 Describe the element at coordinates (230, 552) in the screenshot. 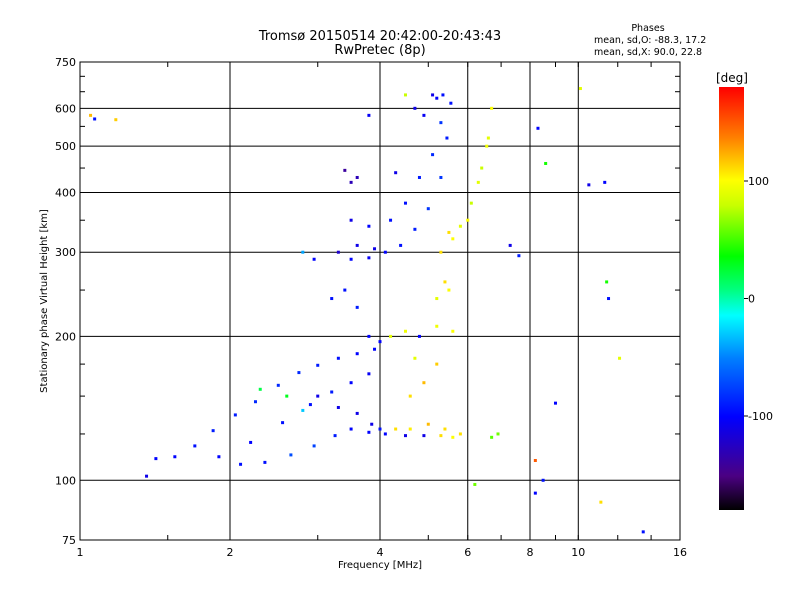

I see `x-tick-label: 2` at that location.